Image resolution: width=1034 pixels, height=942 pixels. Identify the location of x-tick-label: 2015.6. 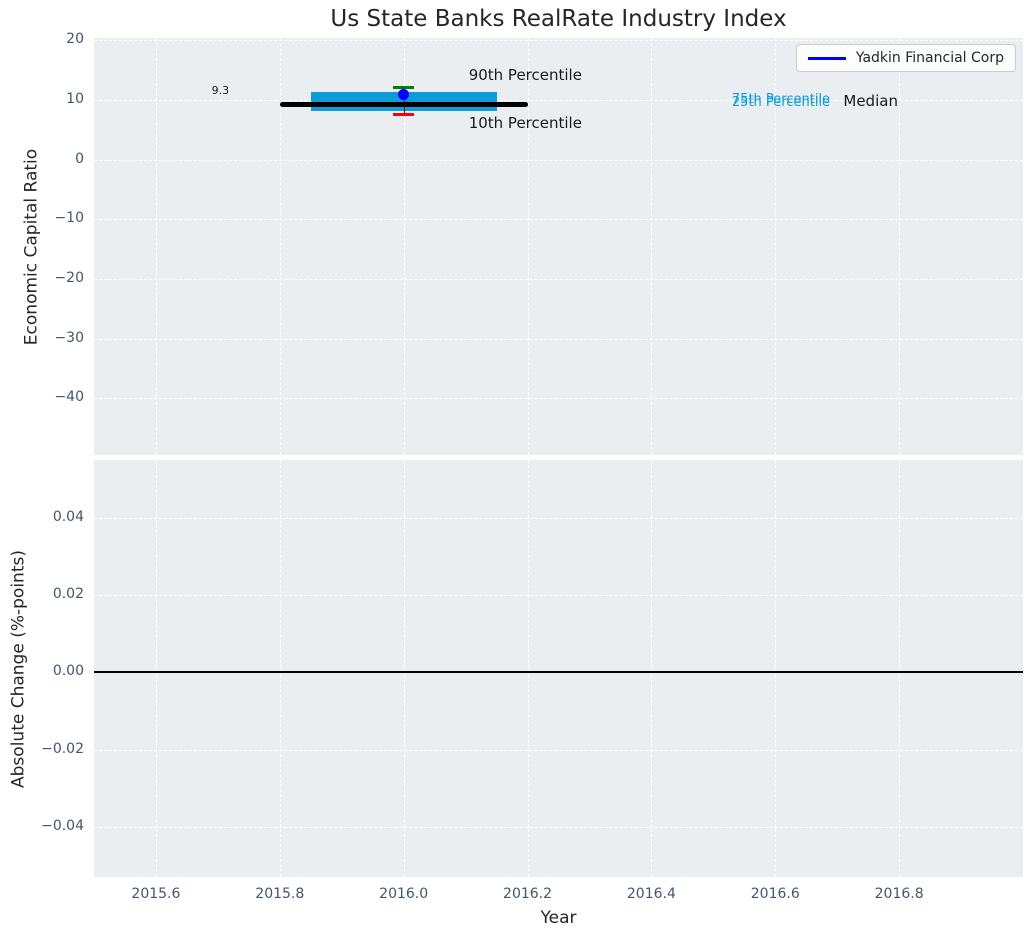
(156, 894).